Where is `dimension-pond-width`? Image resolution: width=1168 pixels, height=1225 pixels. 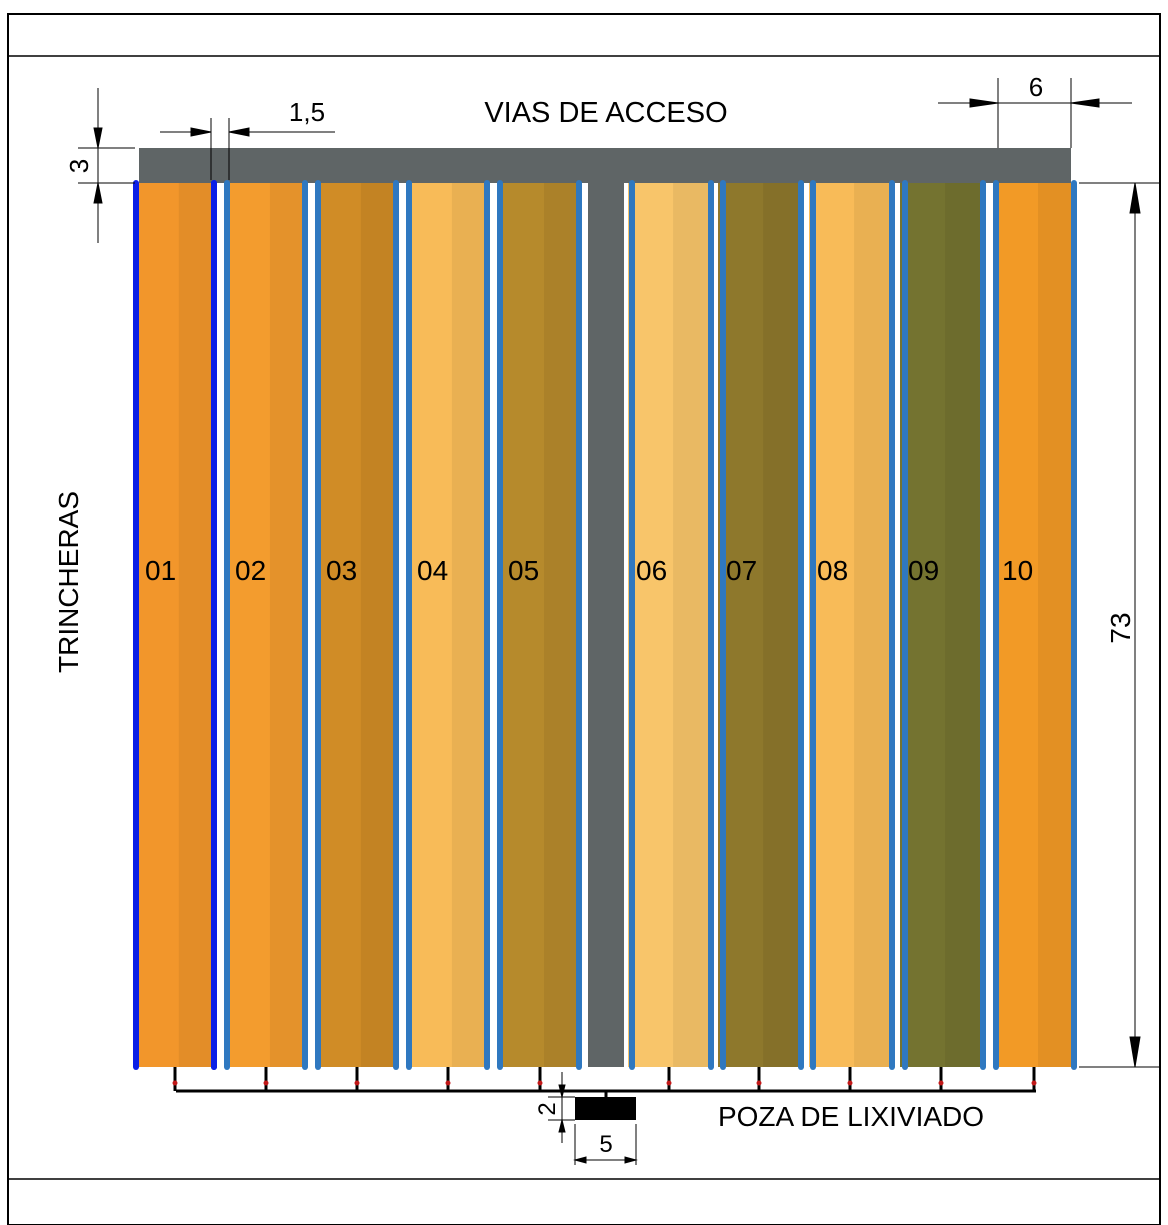 dimension-pond-width is located at coordinates (605, 1144).